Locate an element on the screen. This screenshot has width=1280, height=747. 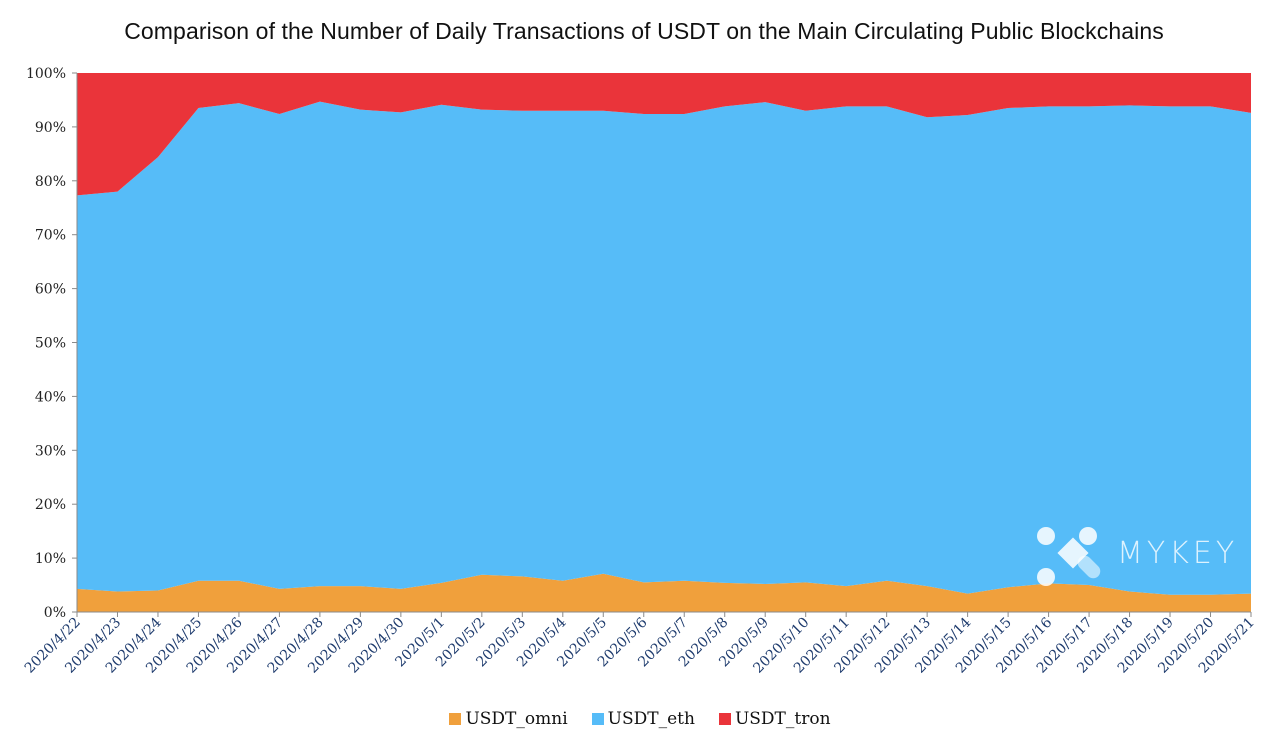
legend: USDT_omni USDT_eth USDT_tron is located at coordinates (640, 719).